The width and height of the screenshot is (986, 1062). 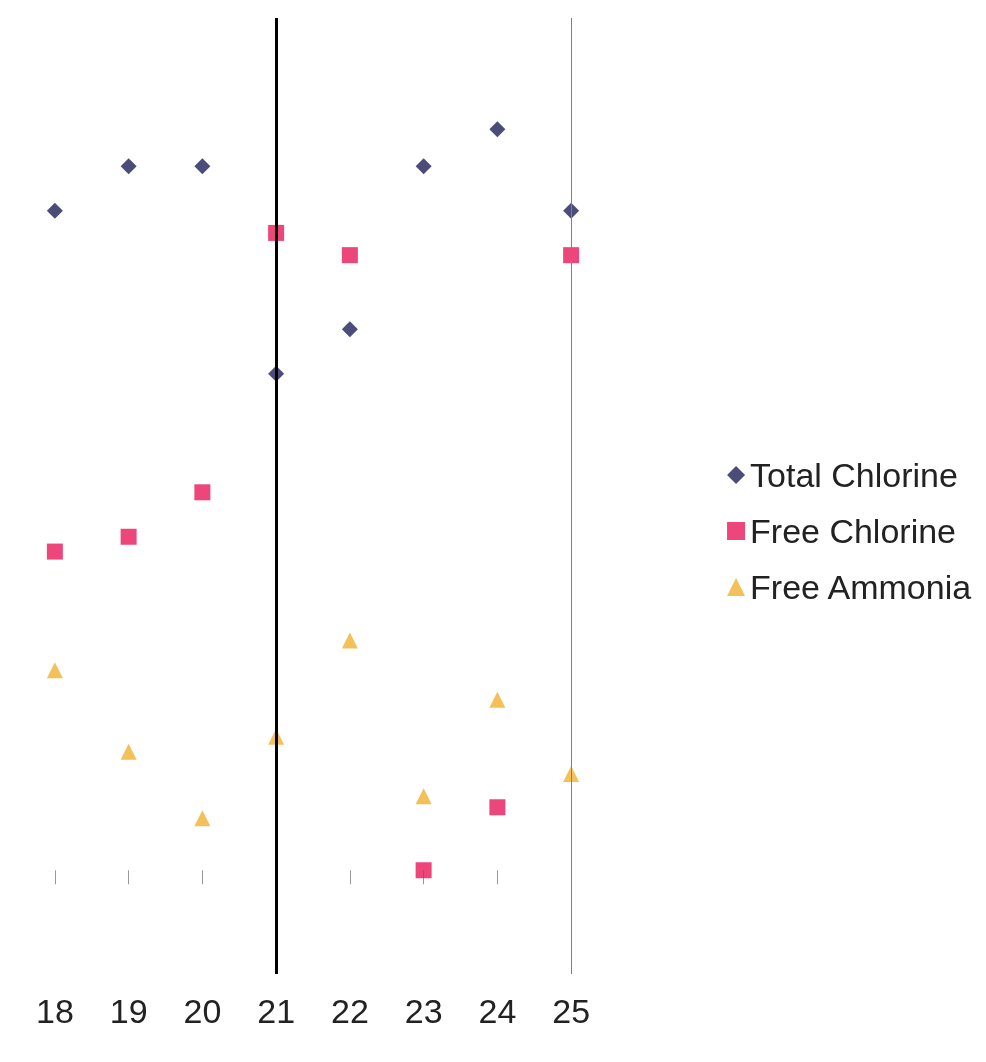 I want to click on x-tick-label: 20, so click(x=202, y=1011).